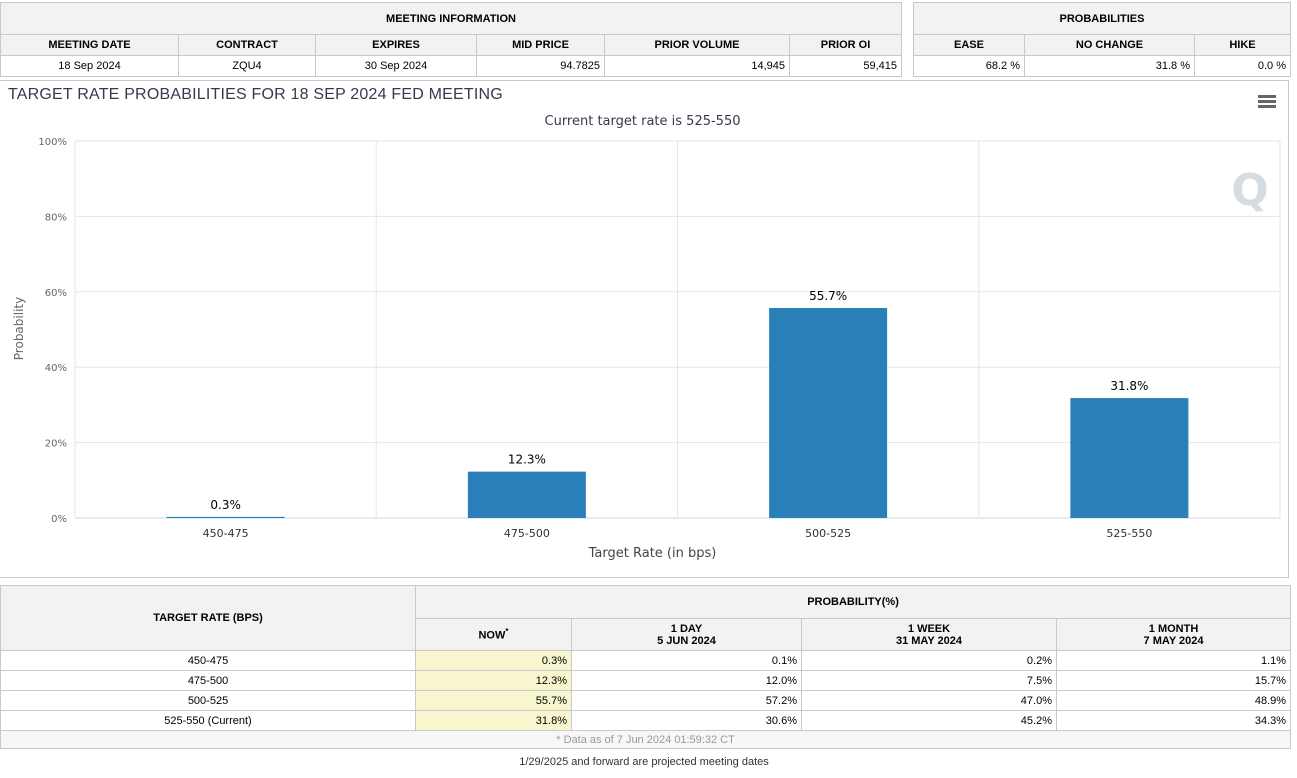  Describe the element at coordinates (396, 66) in the screenshot. I see `expires-value: 30 Sep 2024` at that location.